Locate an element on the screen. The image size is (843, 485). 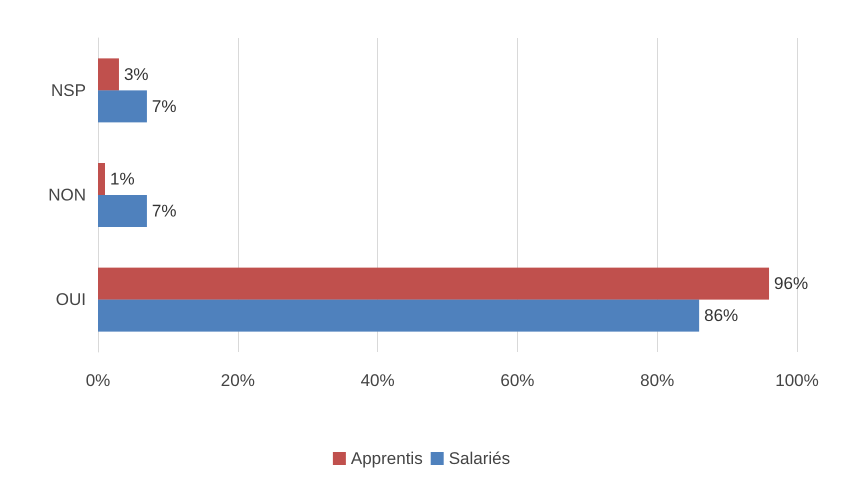
x-tick-label: 100% is located at coordinates (797, 380).